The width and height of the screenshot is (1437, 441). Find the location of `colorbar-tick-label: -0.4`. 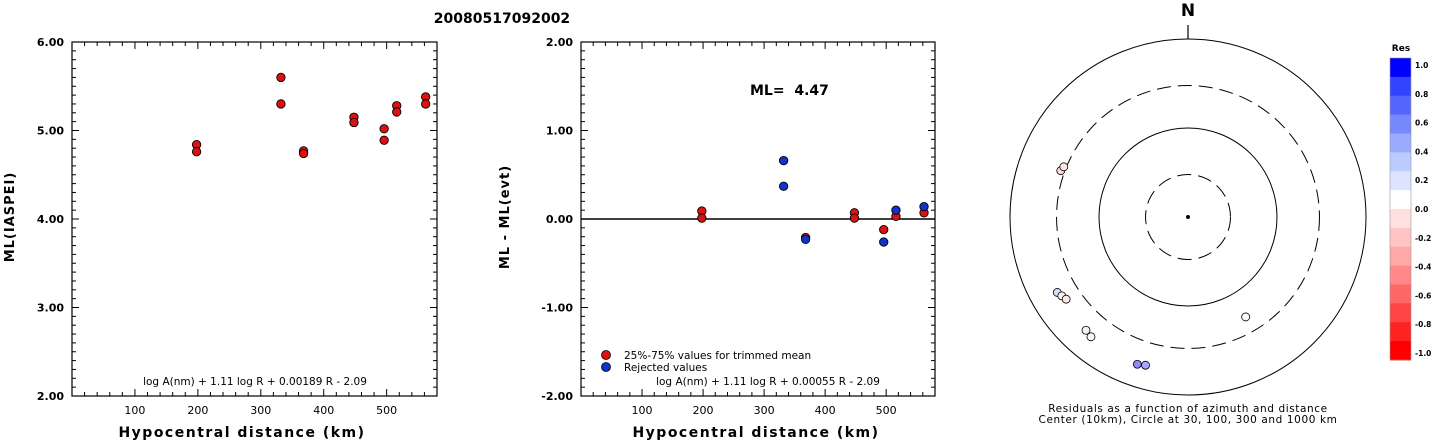

colorbar-tick-label: -0.4 is located at coordinates (1423, 267).